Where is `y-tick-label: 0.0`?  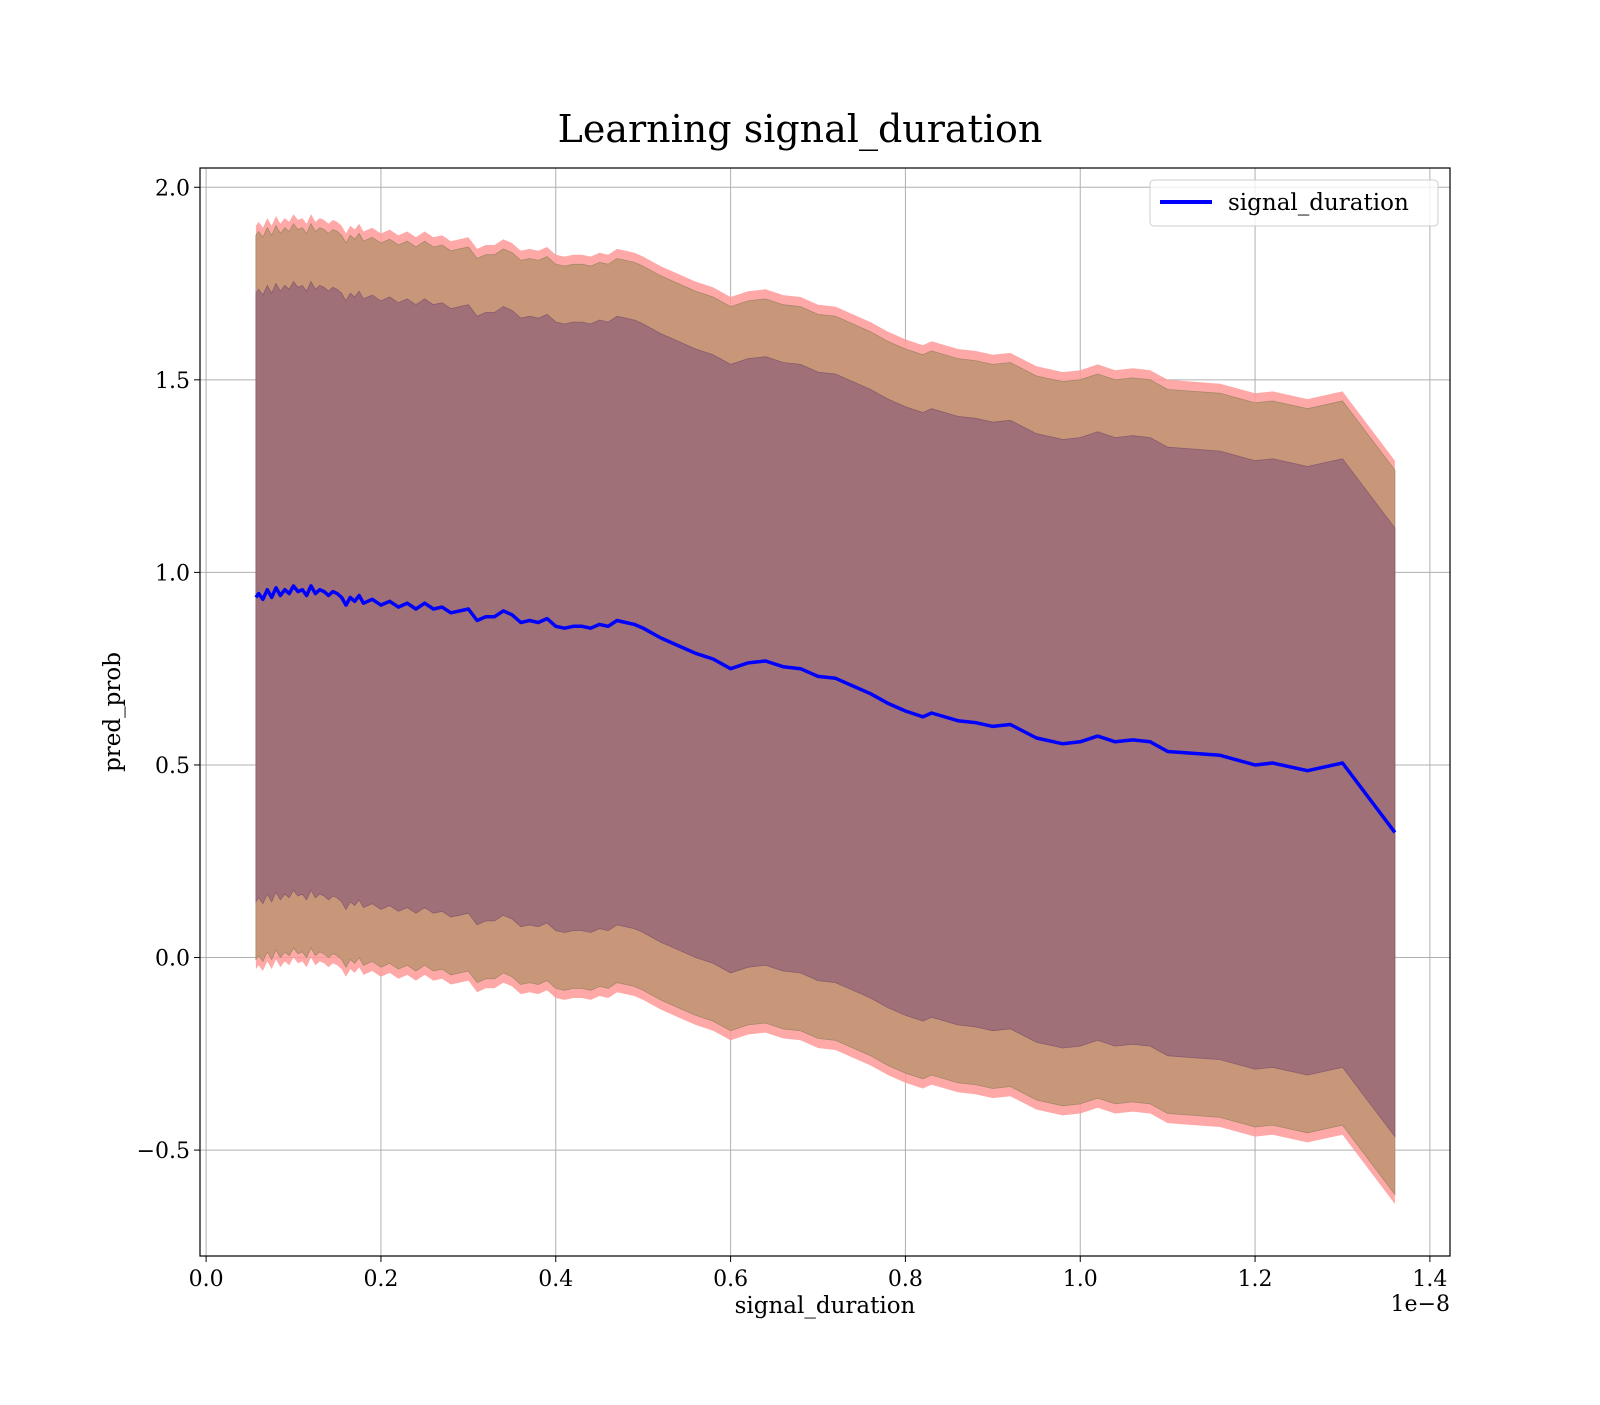 y-tick-label: 0.0 is located at coordinates (172, 959).